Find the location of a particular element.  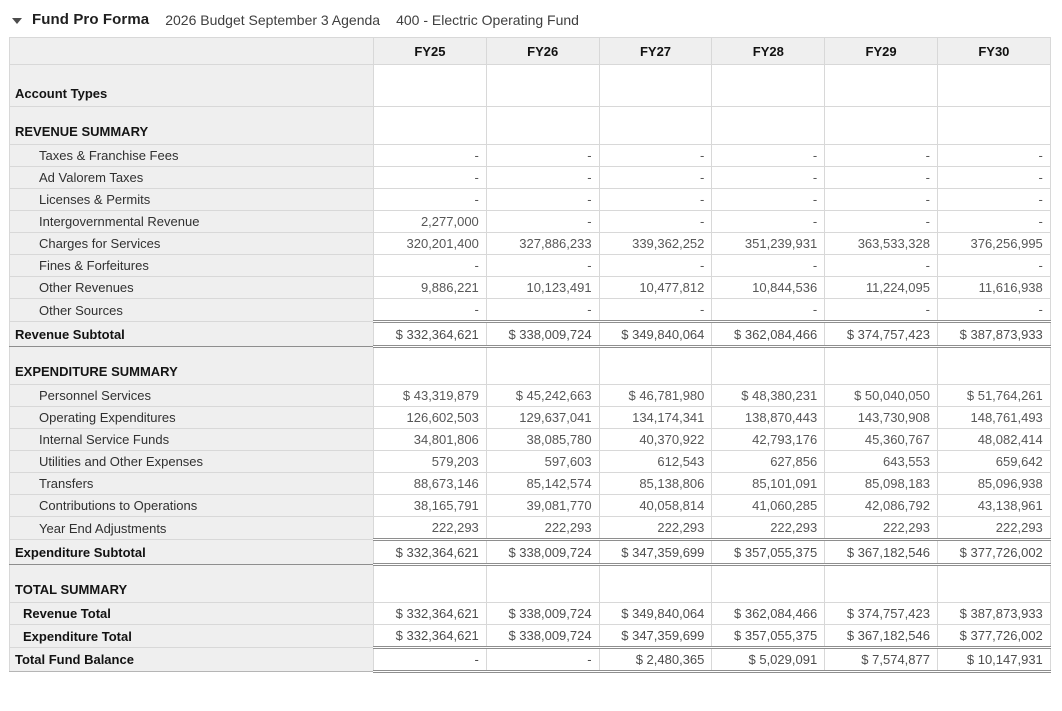

cell-value: 85,098,183 is located at coordinates (881, 483).